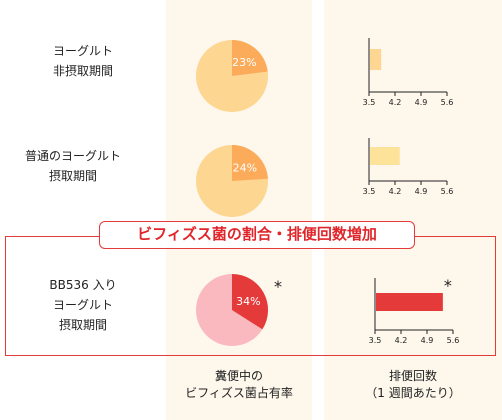 The width and height of the screenshot is (502, 420). What do you see at coordinates (238, 376) in the screenshot?
I see `fecal-caption-line: 糞便中の` at bounding box center [238, 376].